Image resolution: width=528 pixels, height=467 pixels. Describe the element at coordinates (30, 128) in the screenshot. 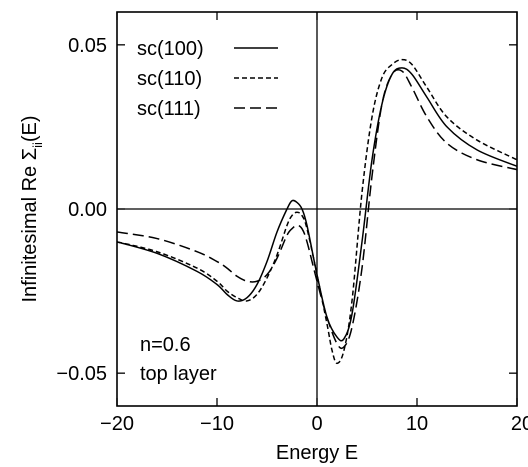

I see `y-axis-title-suffix: (E)` at that location.